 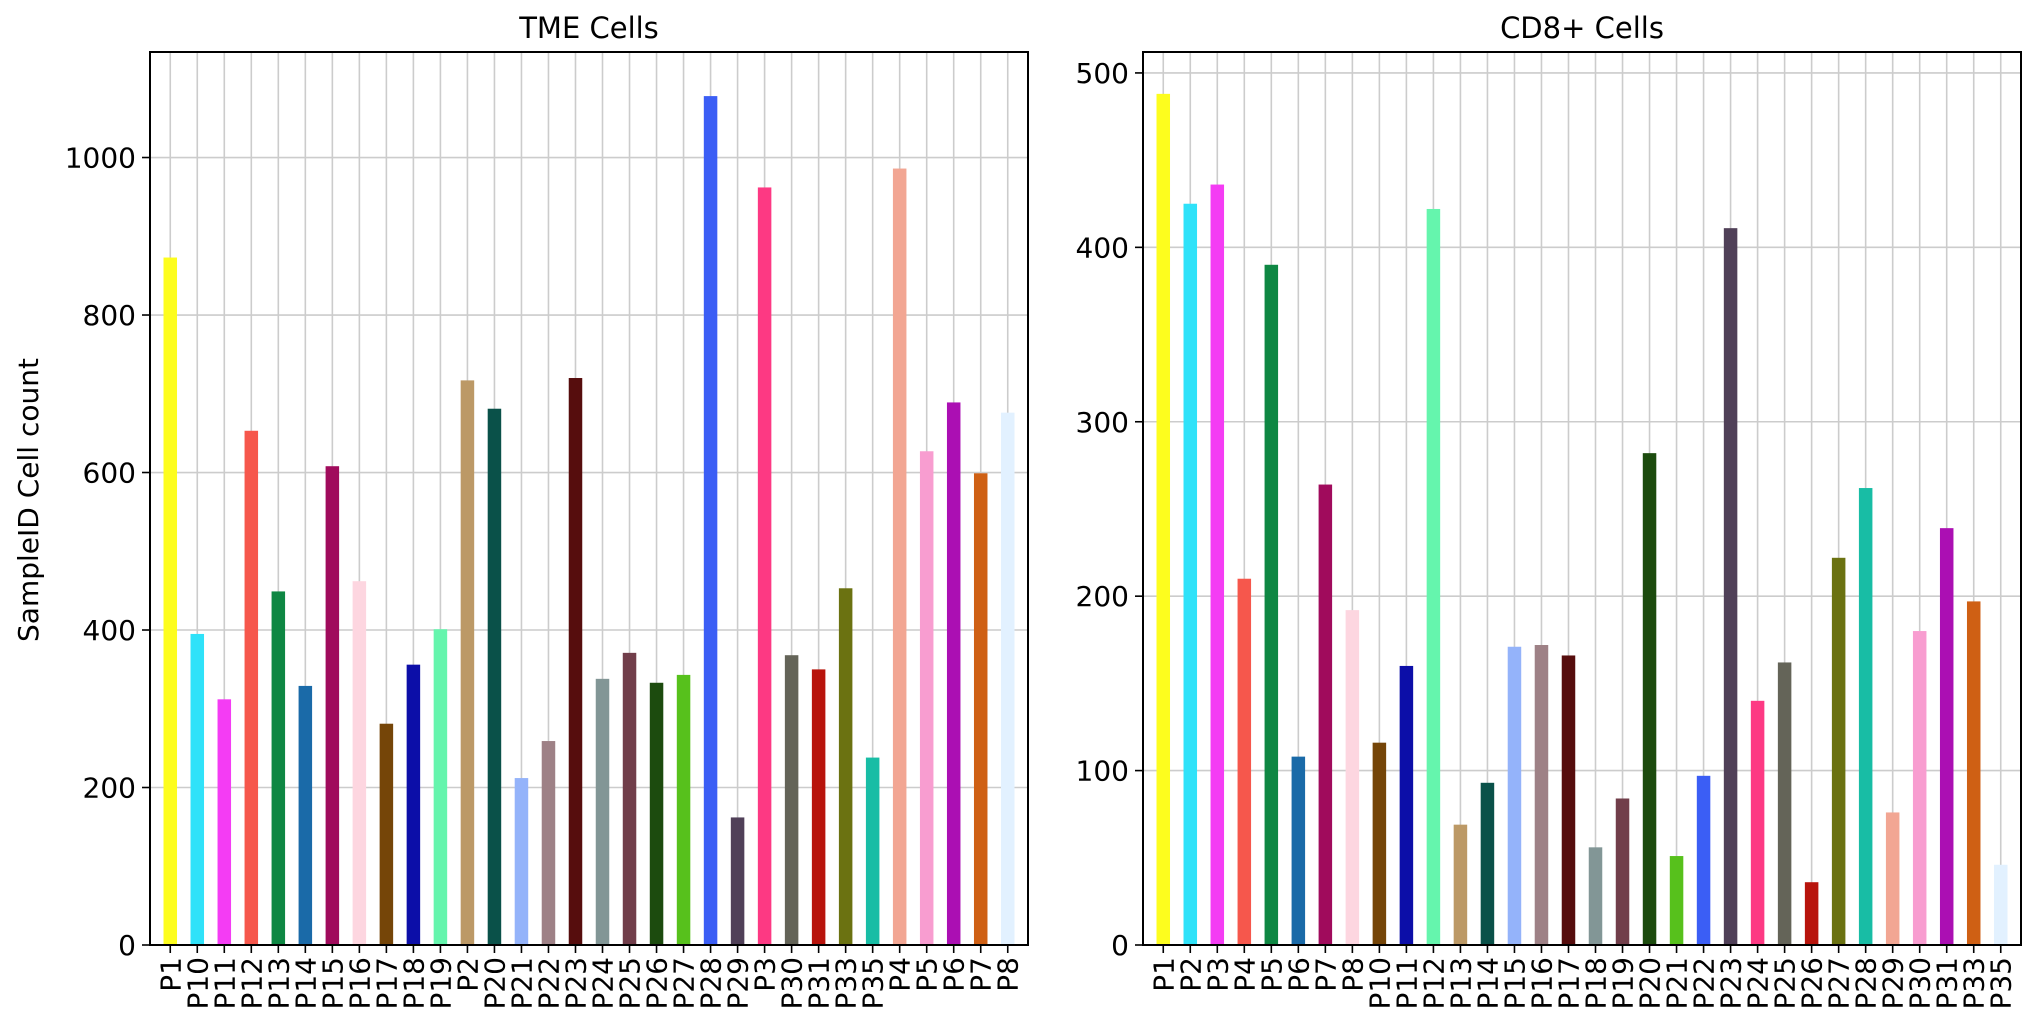 I want to click on bar-p25, so click(x=1784, y=803).